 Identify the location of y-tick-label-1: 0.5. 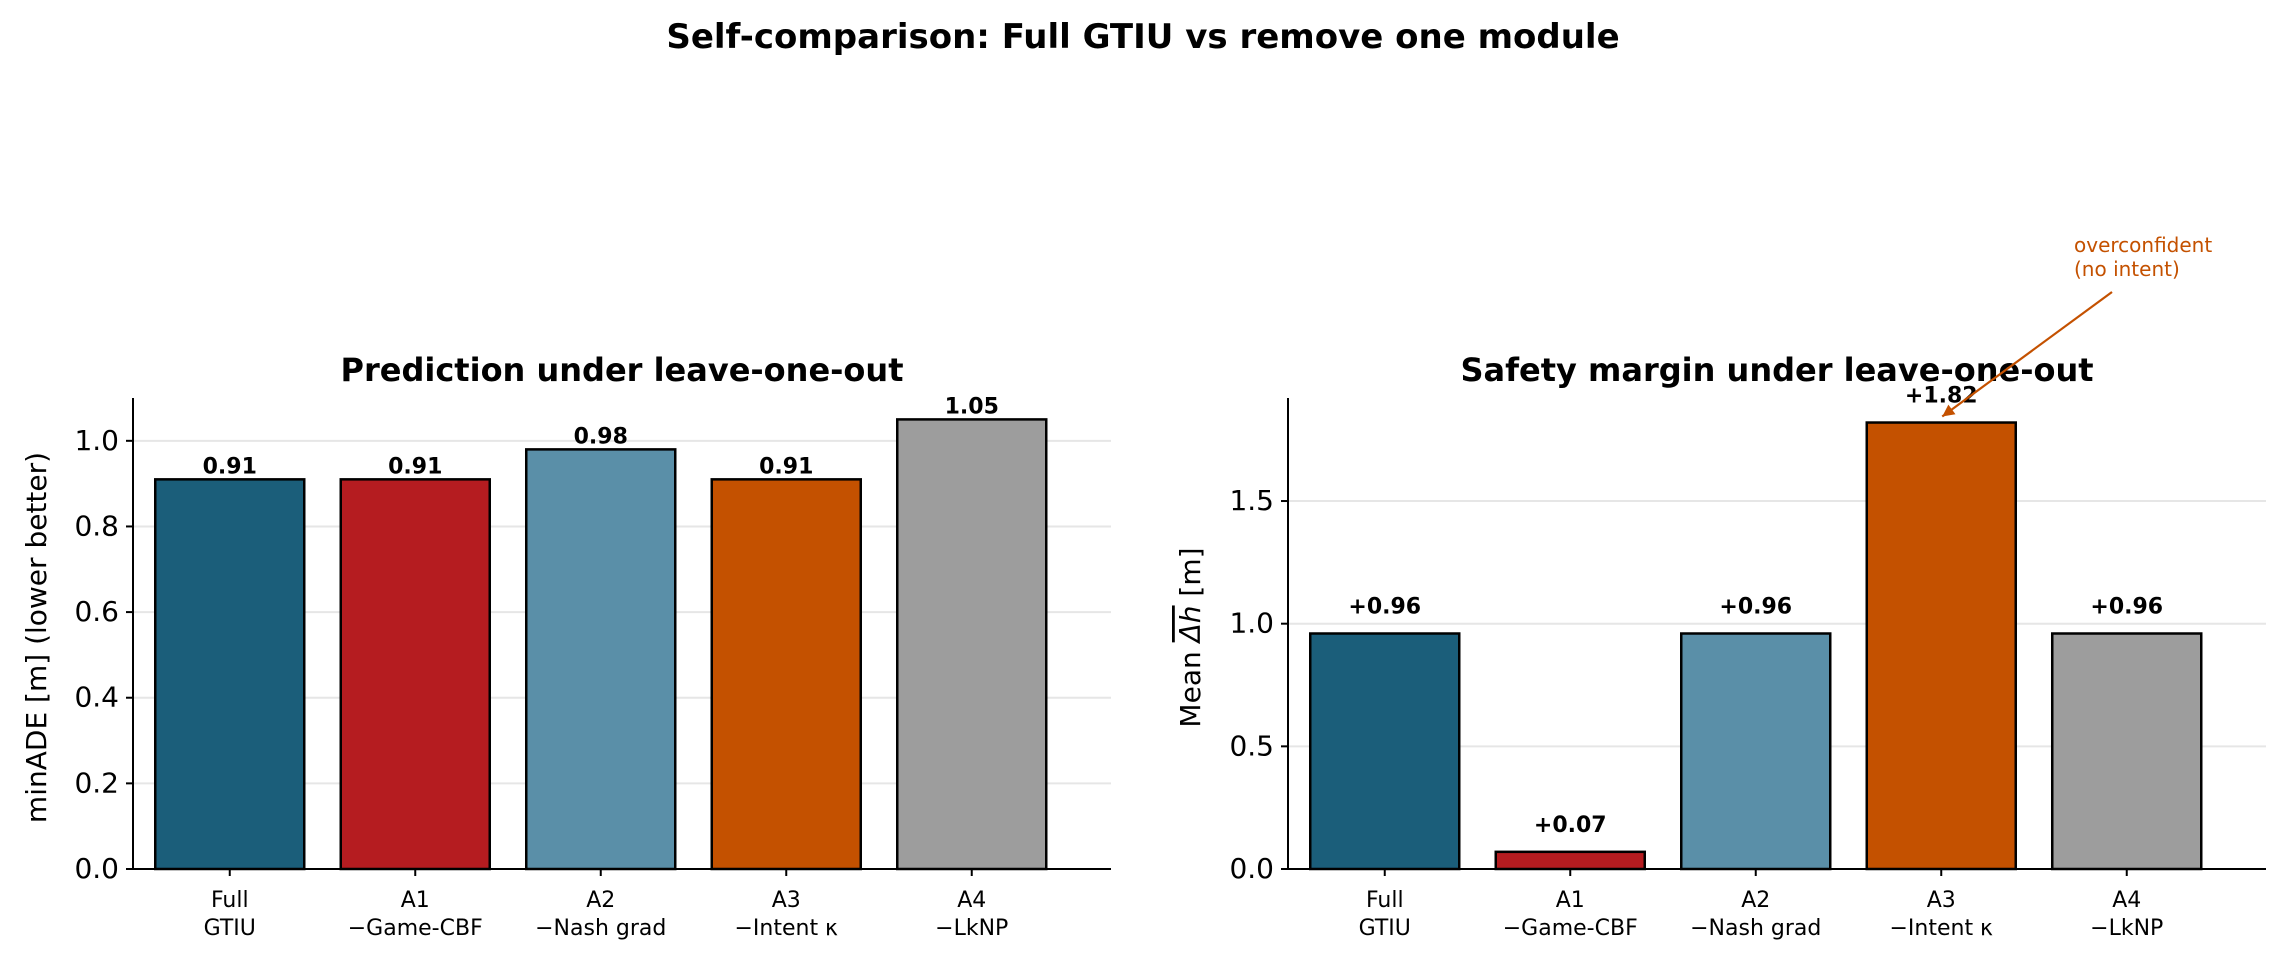
(1251, 745).